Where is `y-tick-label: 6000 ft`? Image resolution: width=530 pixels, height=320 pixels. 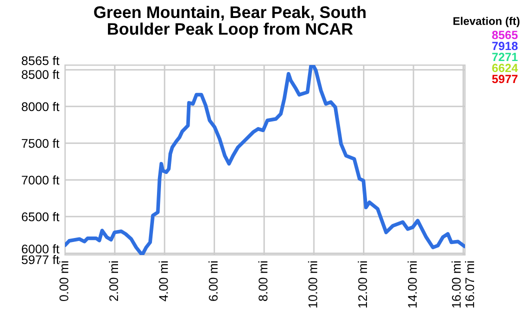
y-tick-label: 6000 ft is located at coordinates (41, 249).